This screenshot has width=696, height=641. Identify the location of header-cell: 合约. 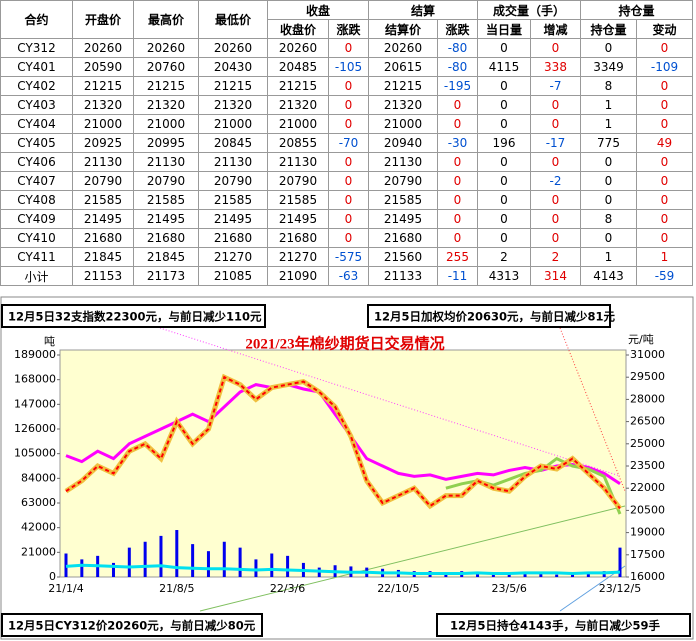
(36, 19).